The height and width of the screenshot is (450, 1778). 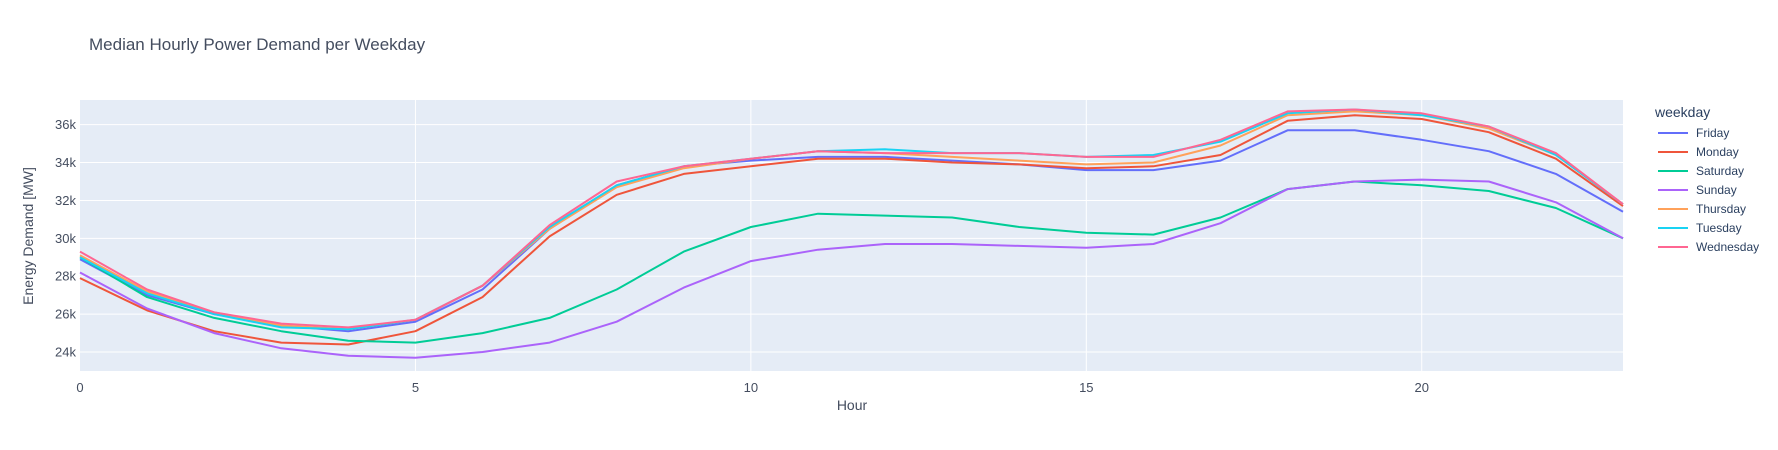 I want to click on x-tick-label: 15, so click(x=1086, y=387).